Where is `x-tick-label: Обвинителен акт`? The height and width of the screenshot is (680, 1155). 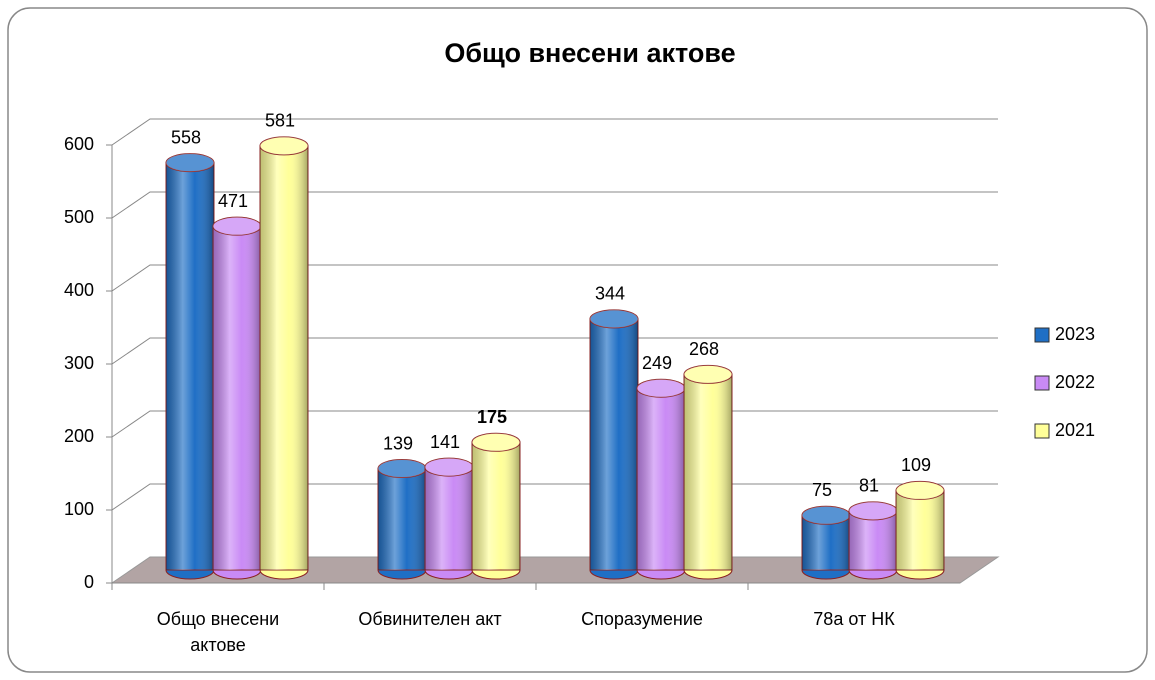 x-tick-label: Обвинителен акт is located at coordinates (430, 619).